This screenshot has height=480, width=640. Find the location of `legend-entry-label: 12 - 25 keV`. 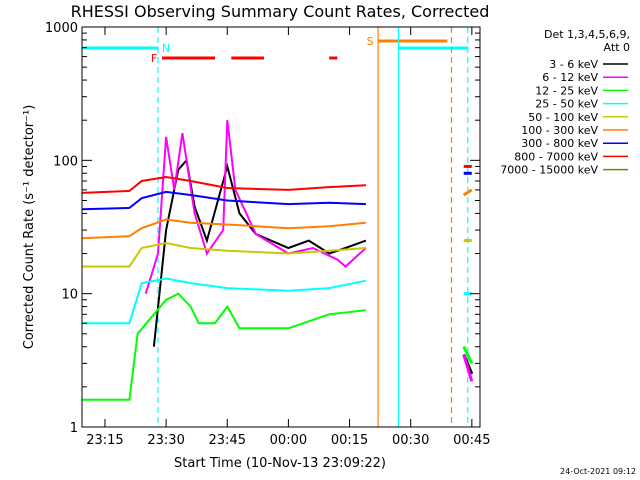

legend-entry-label: 12 - 25 keV is located at coordinates (566, 90).